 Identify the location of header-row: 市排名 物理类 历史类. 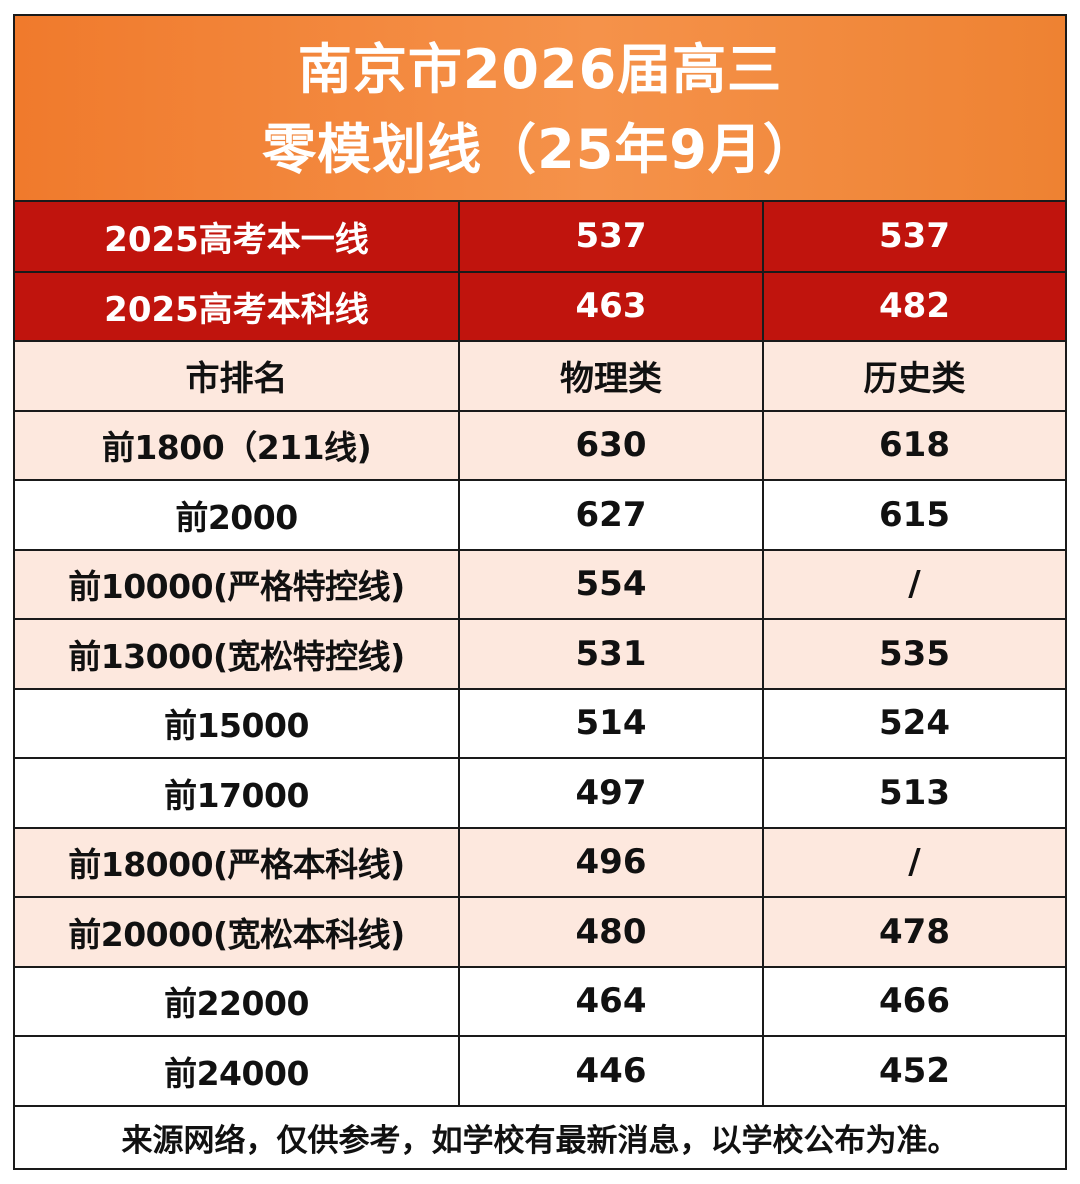
(540, 376).